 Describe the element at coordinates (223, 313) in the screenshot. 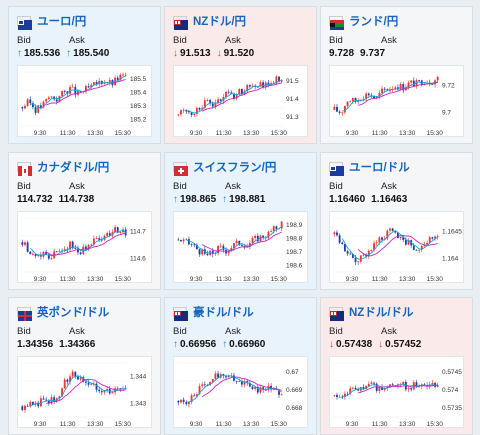

I see `currency-pair-link: 豪ドル/ドル` at that location.